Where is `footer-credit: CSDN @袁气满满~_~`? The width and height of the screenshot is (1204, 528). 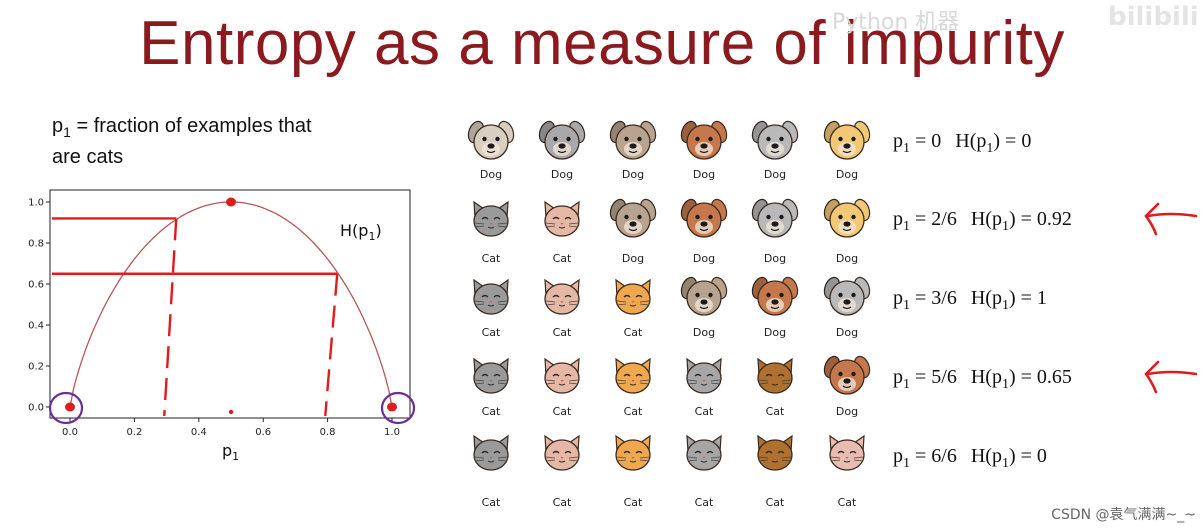 footer-credit: CSDN @袁气满满~_~ is located at coordinates (1123, 515).